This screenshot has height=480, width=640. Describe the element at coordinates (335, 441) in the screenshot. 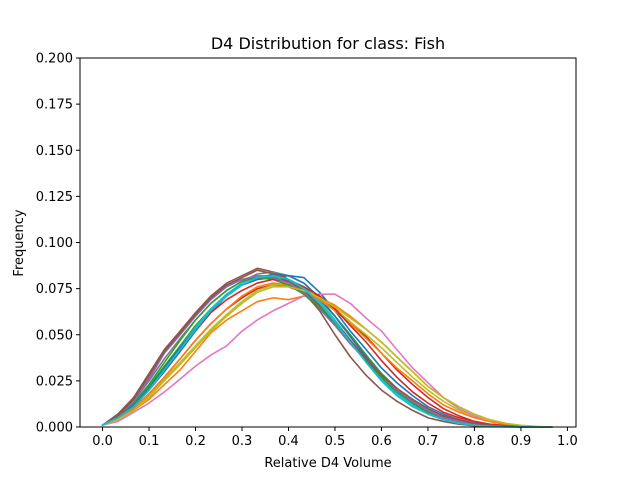

I see `x-tick-label: 0.5` at that location.